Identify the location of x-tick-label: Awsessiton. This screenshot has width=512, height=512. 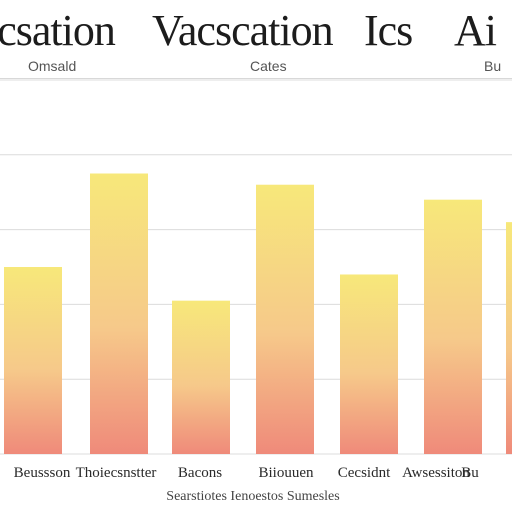
(436, 473).